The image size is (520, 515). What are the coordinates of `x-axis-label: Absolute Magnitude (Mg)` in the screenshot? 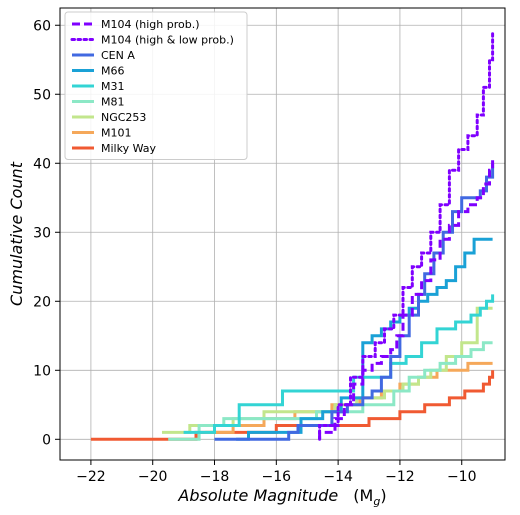 It's located at (281, 497).